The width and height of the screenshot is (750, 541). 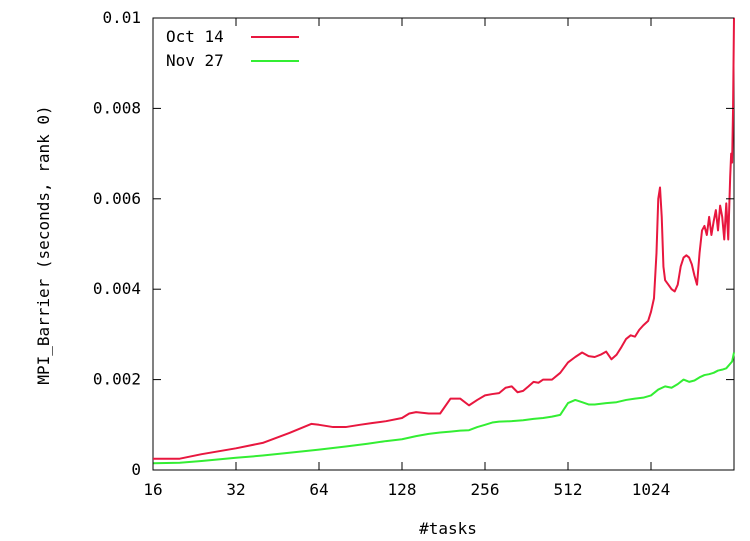 I want to click on y-tick-label: 0.002, so click(x=117, y=379).